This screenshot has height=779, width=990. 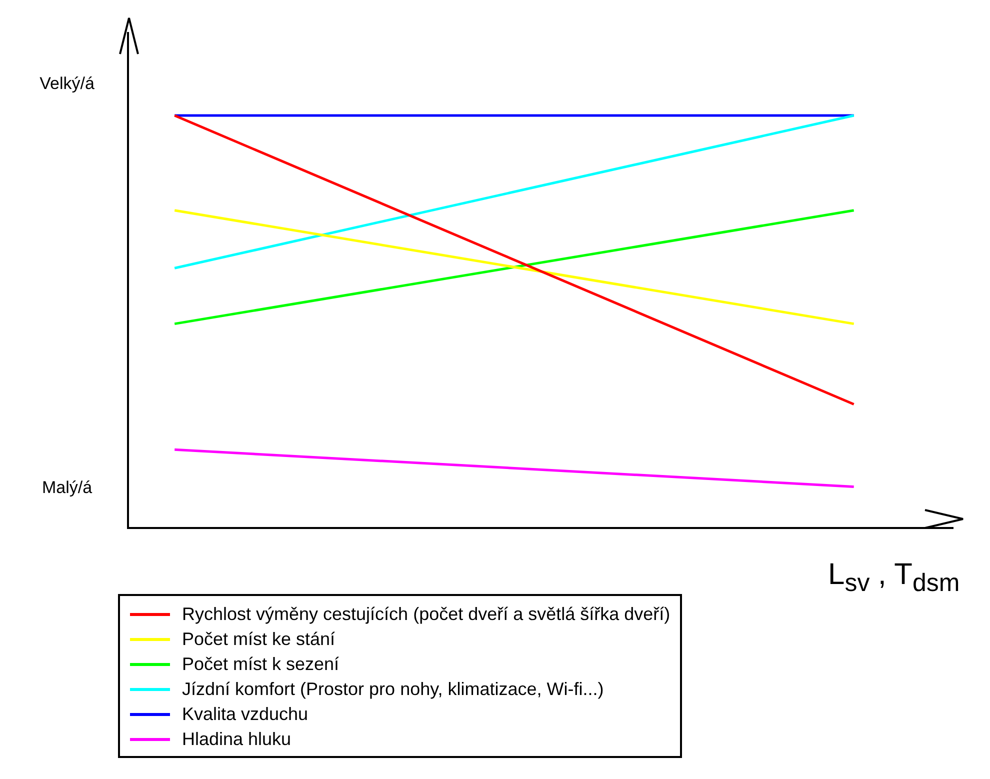 I want to click on legend-label: Počet míst k sezení, so click(x=261, y=664).